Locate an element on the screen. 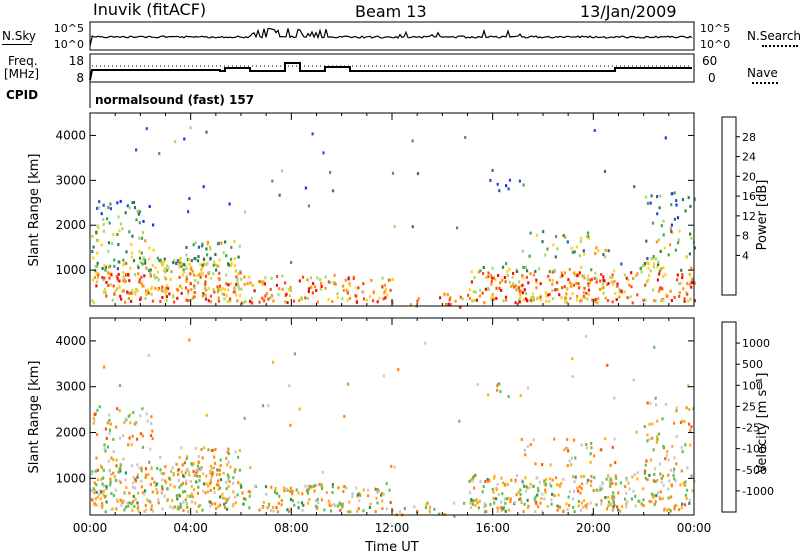  x-tick-label: 16:00 is located at coordinates (492, 528).